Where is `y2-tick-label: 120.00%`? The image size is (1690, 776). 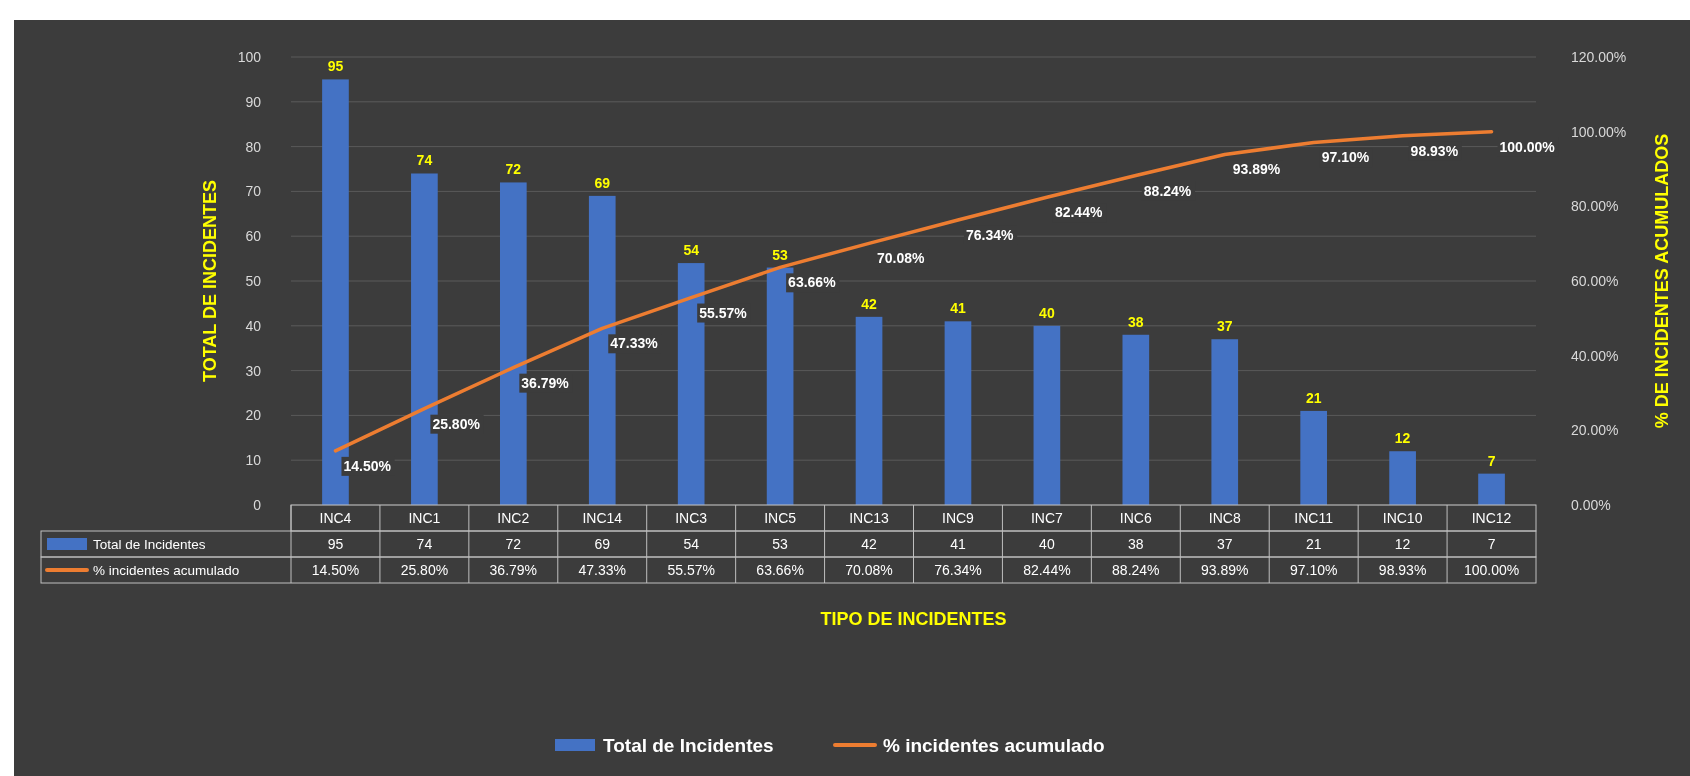
y2-tick-label: 120.00% is located at coordinates (1599, 57).